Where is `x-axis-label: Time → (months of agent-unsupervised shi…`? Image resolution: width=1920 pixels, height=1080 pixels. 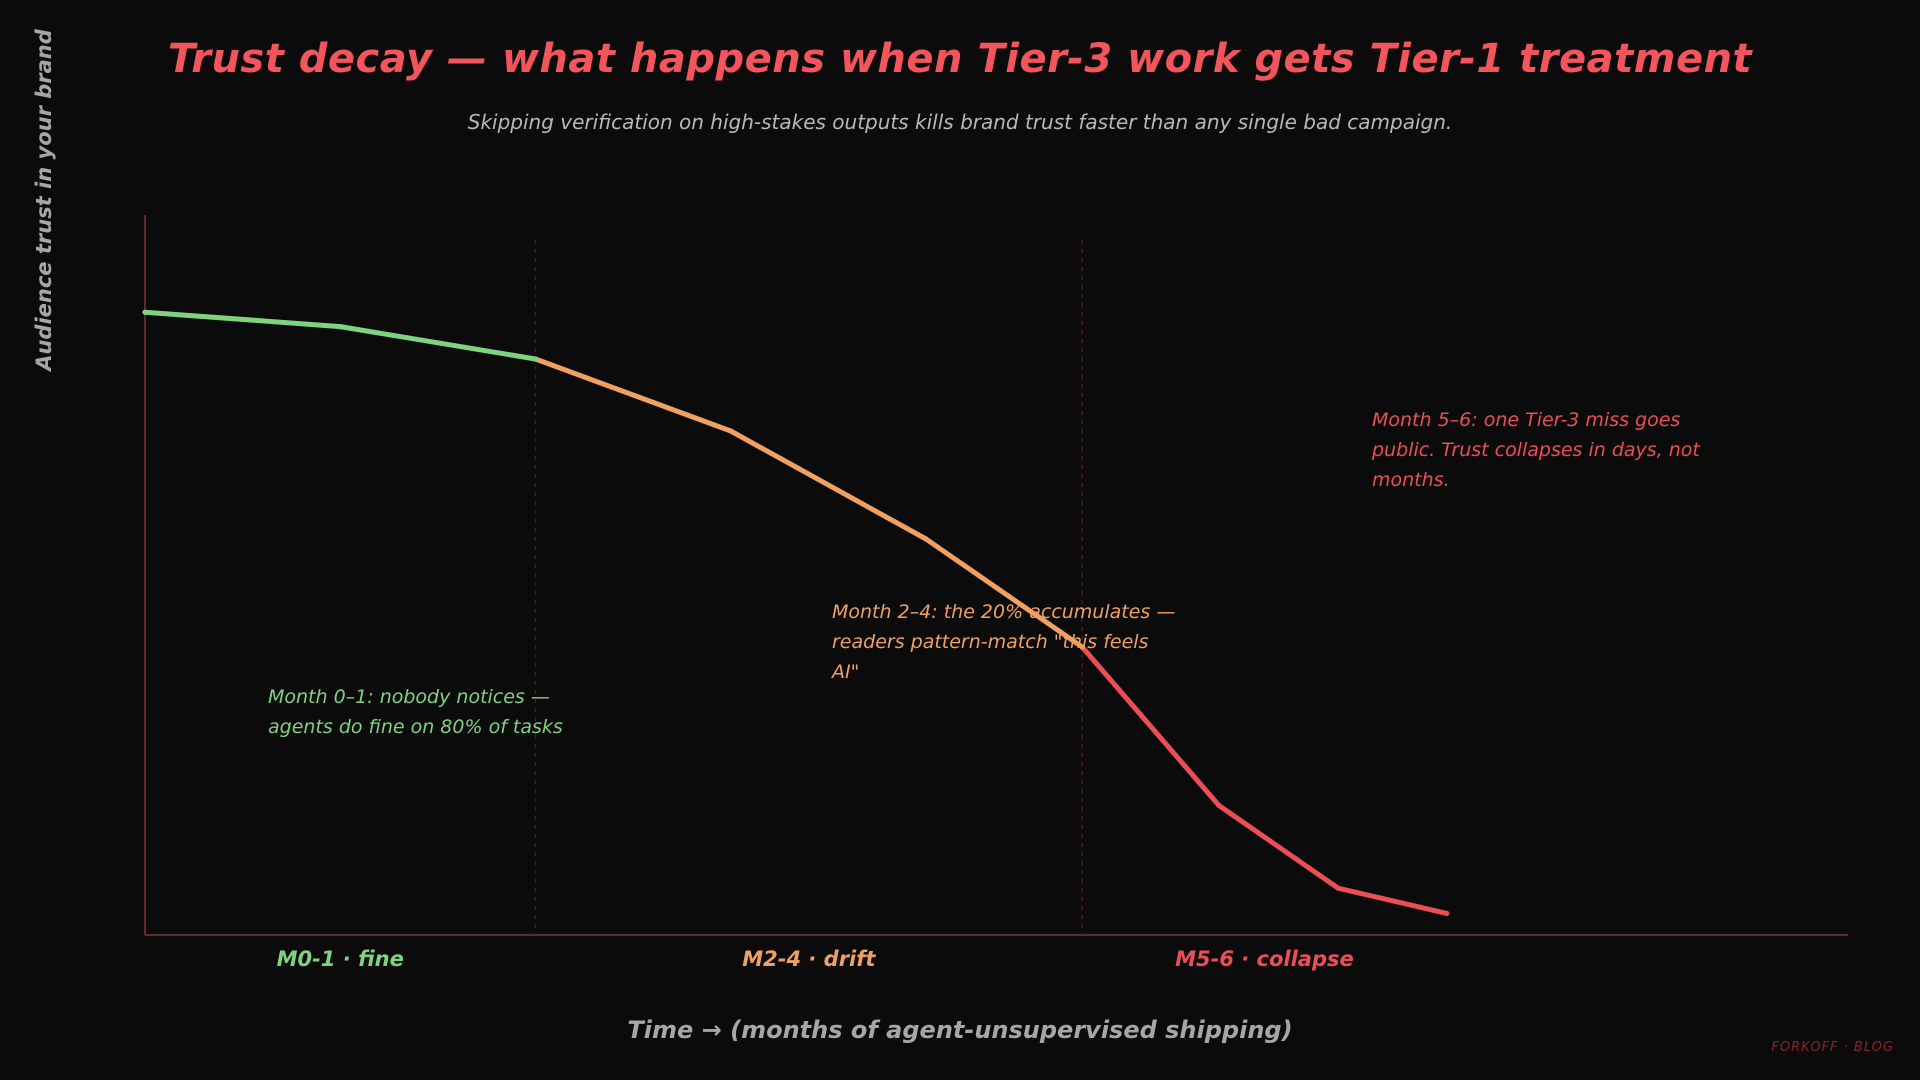
x-axis-label: Time → (months of agent-unsupervised shi… is located at coordinates (960, 1030).